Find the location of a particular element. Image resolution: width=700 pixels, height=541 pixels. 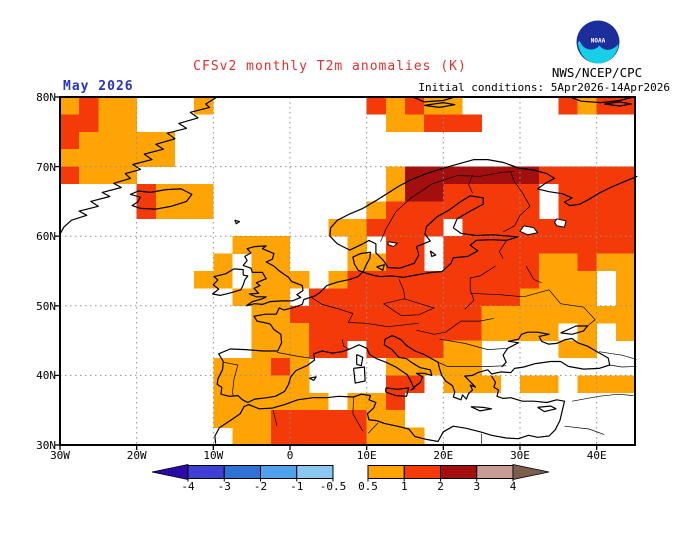

colorbar-tick-label: 3 is located at coordinates (477, 486).